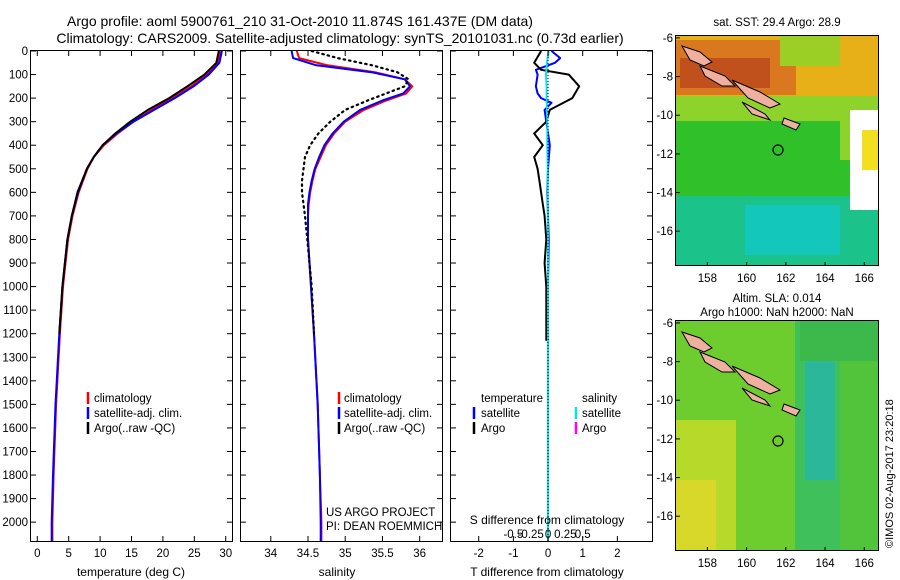  Describe the element at coordinates (384, 527) in the screenshot. I see `pi-label: PI: DEAN ROEMMICH` at that location.